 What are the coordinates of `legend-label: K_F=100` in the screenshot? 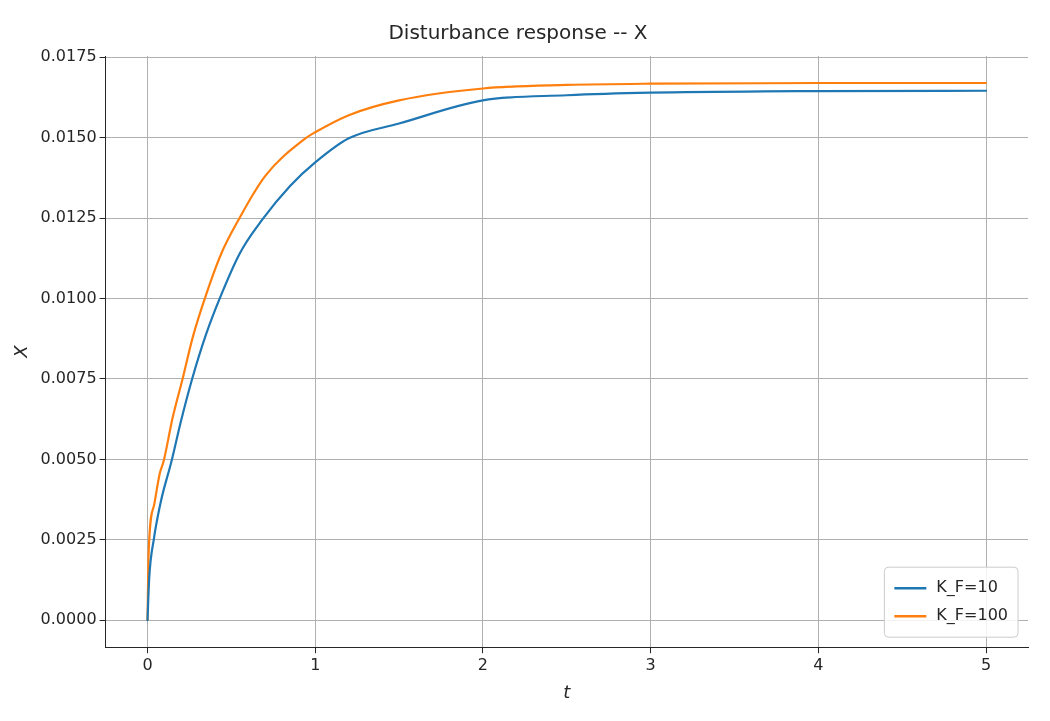 It's located at (972, 615).